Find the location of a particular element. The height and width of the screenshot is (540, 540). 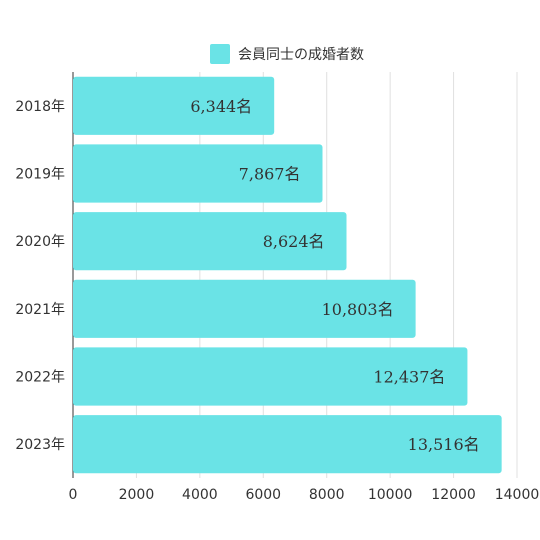

data-label: 8,624名 is located at coordinates (294, 241).